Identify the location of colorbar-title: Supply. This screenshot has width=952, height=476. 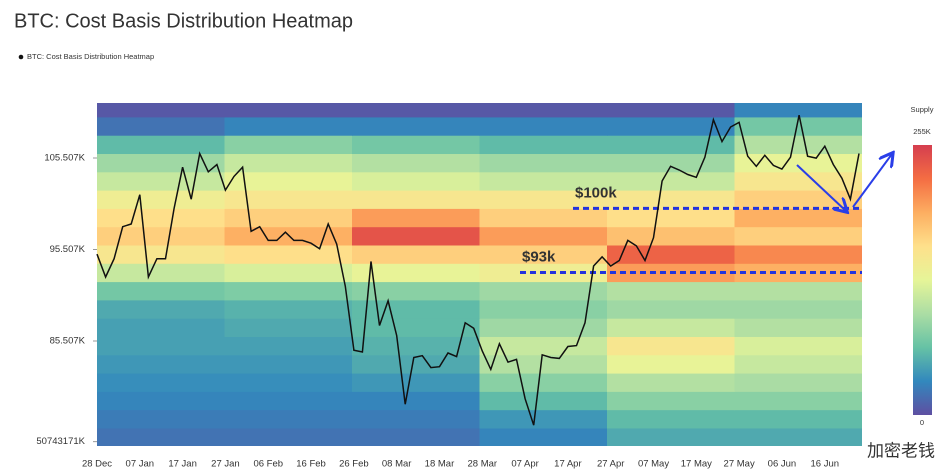
(922, 109).